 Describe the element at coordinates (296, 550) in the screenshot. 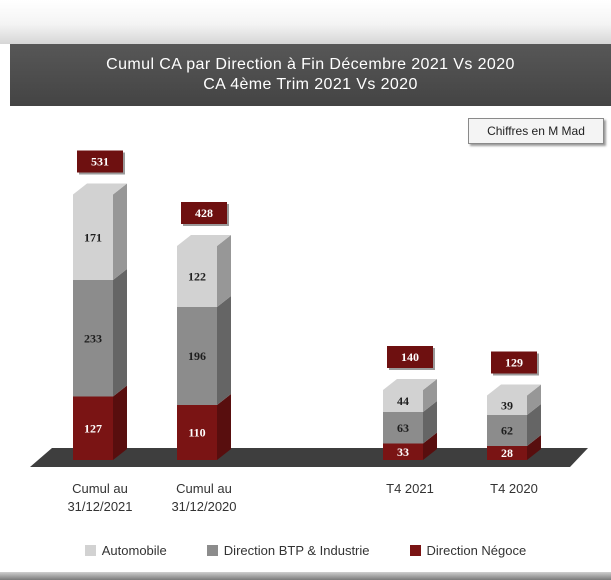

I see `legend-label-btp: Direction BTP & Industrie` at that location.